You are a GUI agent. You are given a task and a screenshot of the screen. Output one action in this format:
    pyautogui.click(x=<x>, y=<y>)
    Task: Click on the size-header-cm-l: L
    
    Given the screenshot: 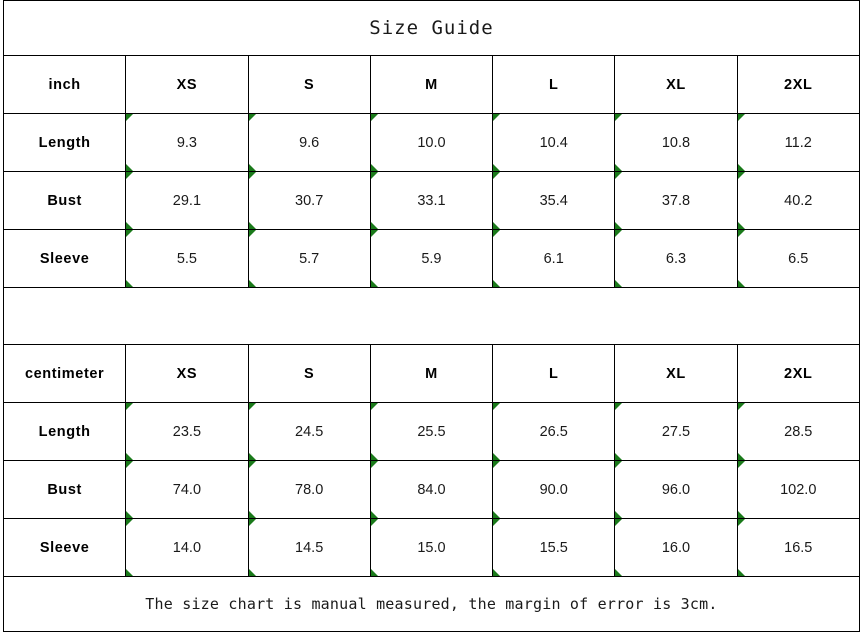 What is the action you would take?
    pyautogui.click(x=554, y=373)
    